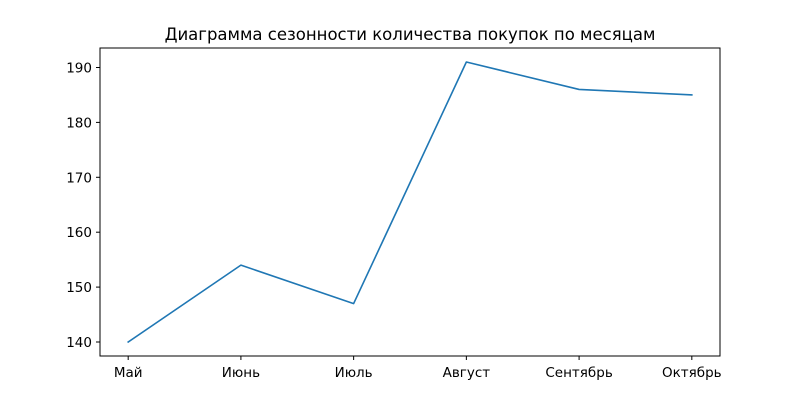 This screenshot has height=404, width=800. I want to click on y-tick-label: 150, so click(79, 288).